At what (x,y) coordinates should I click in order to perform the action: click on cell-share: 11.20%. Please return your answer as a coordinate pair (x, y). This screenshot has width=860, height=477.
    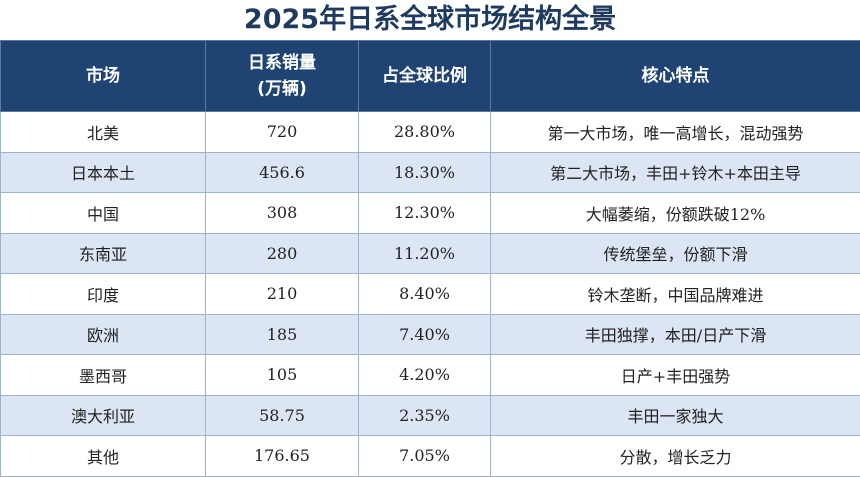
    Looking at the image, I should click on (425, 253).